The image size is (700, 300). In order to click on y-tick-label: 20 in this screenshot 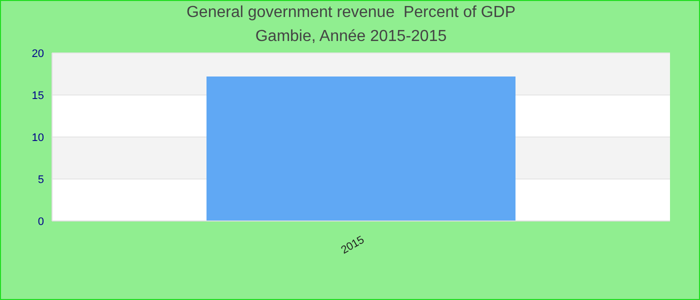, I will do `click(38, 54)`.